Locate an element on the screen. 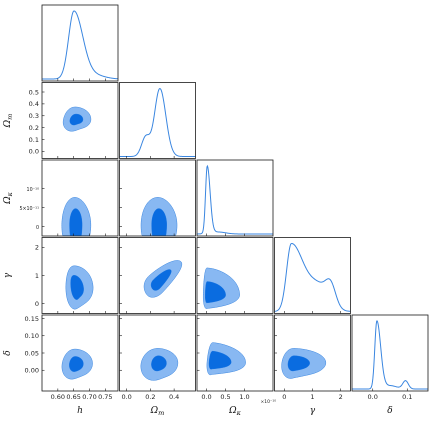 The image size is (436, 437). x-axis-label-h: h is located at coordinates (80, 411).